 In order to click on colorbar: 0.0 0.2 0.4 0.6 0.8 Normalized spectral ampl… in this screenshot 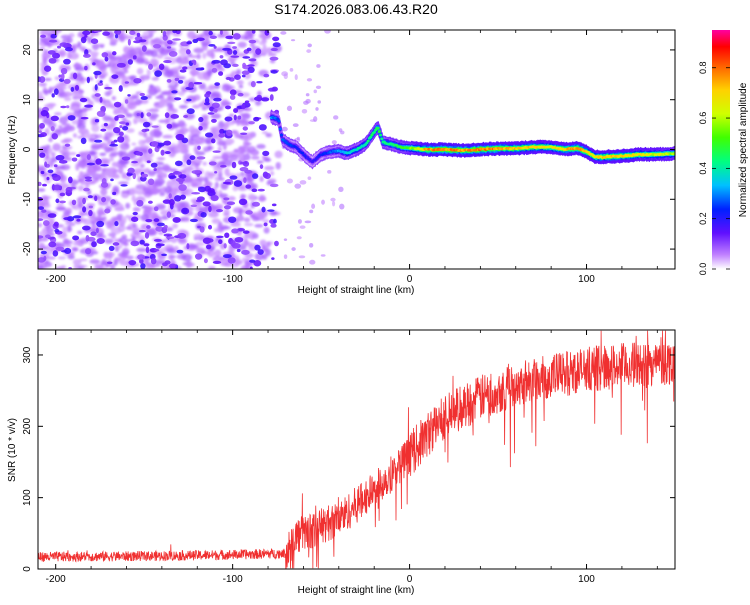, I will do `click(723, 152)`.